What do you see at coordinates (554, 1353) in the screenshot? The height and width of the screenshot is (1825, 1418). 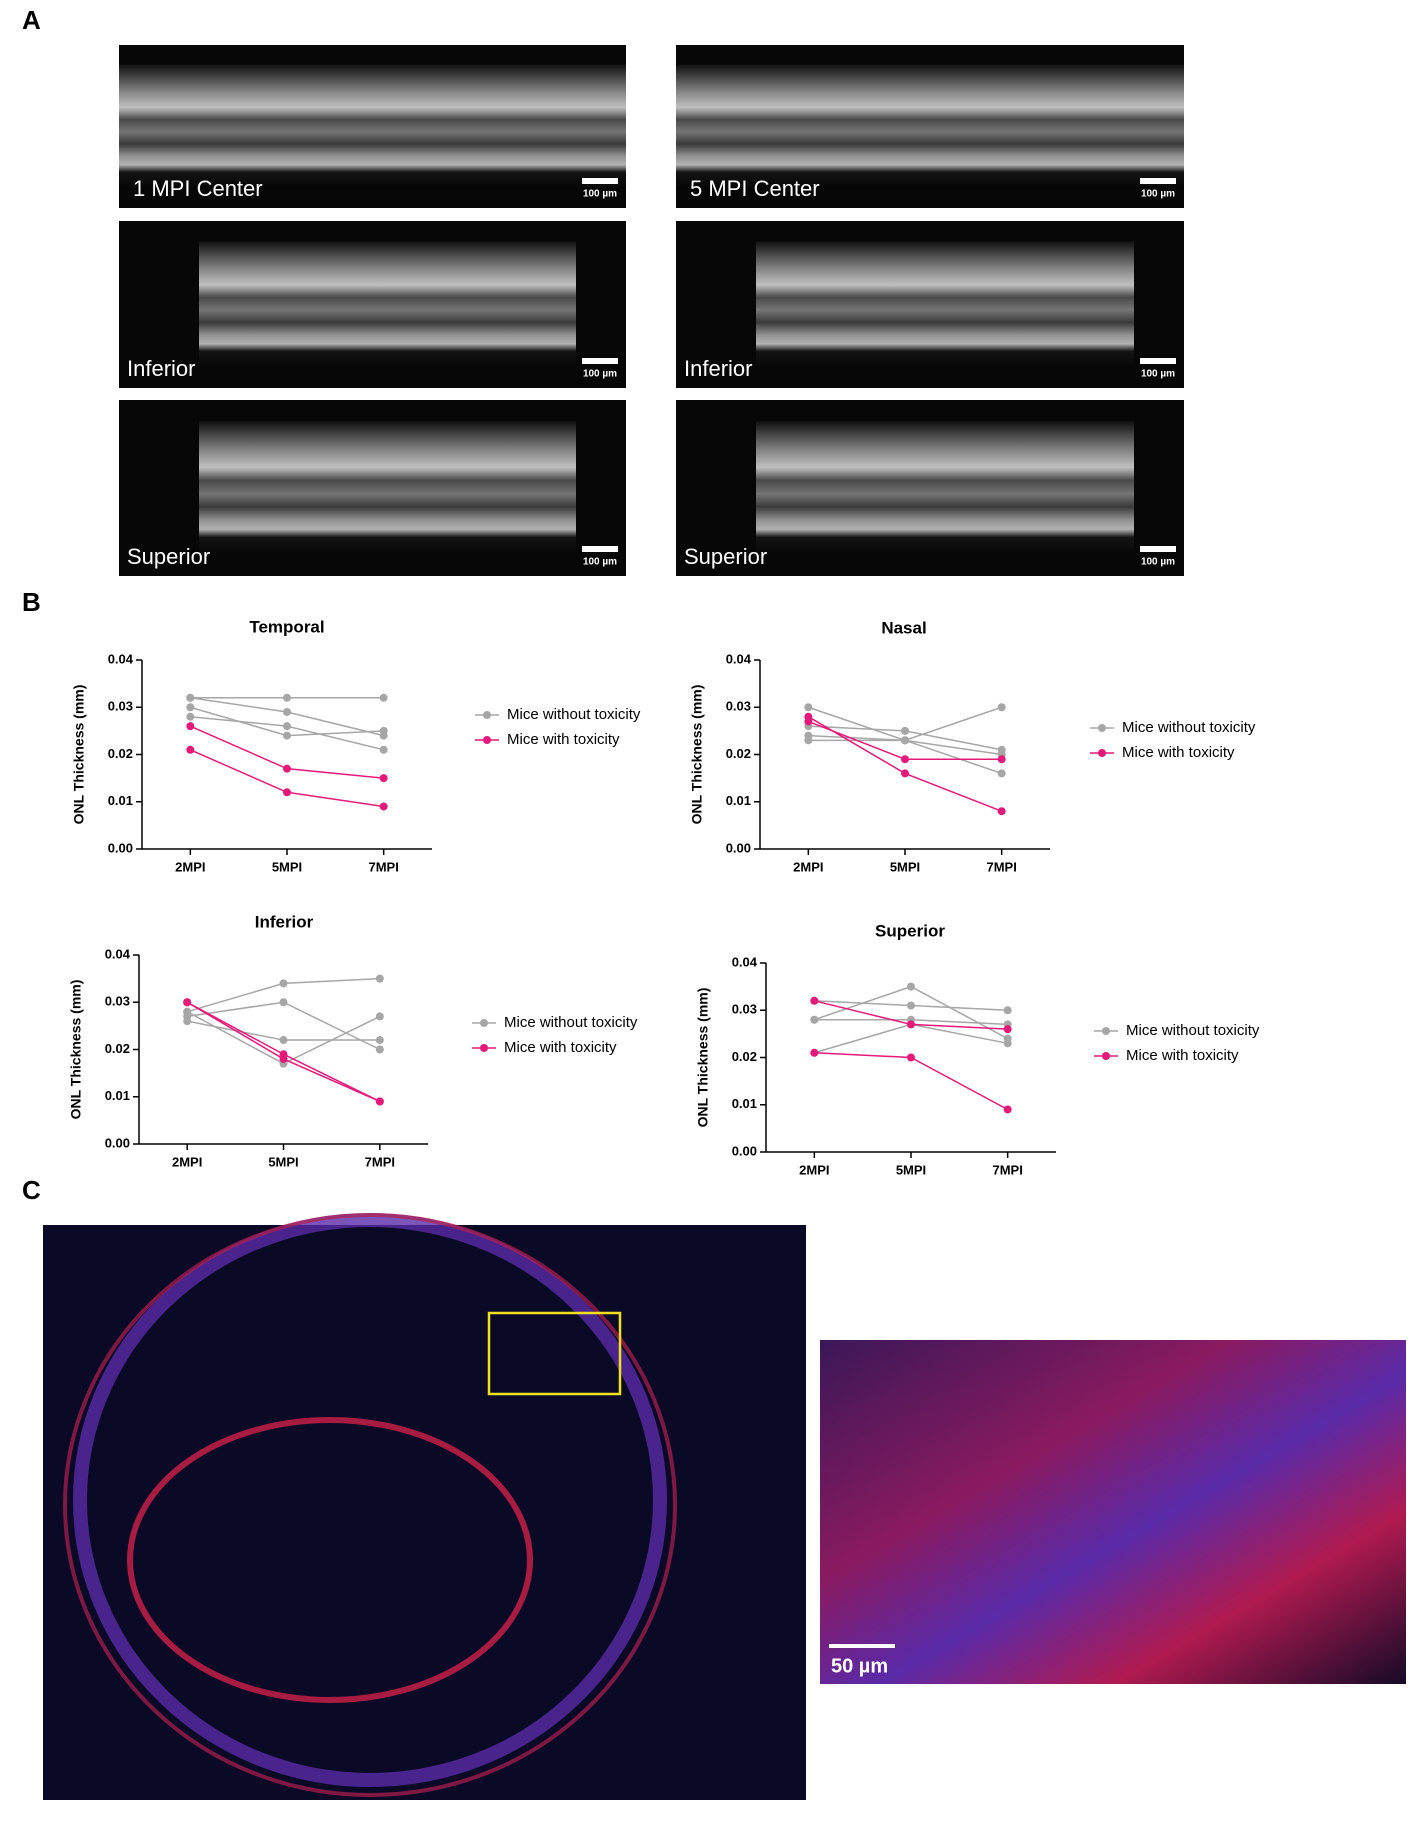 I see `zoom-box` at bounding box center [554, 1353].